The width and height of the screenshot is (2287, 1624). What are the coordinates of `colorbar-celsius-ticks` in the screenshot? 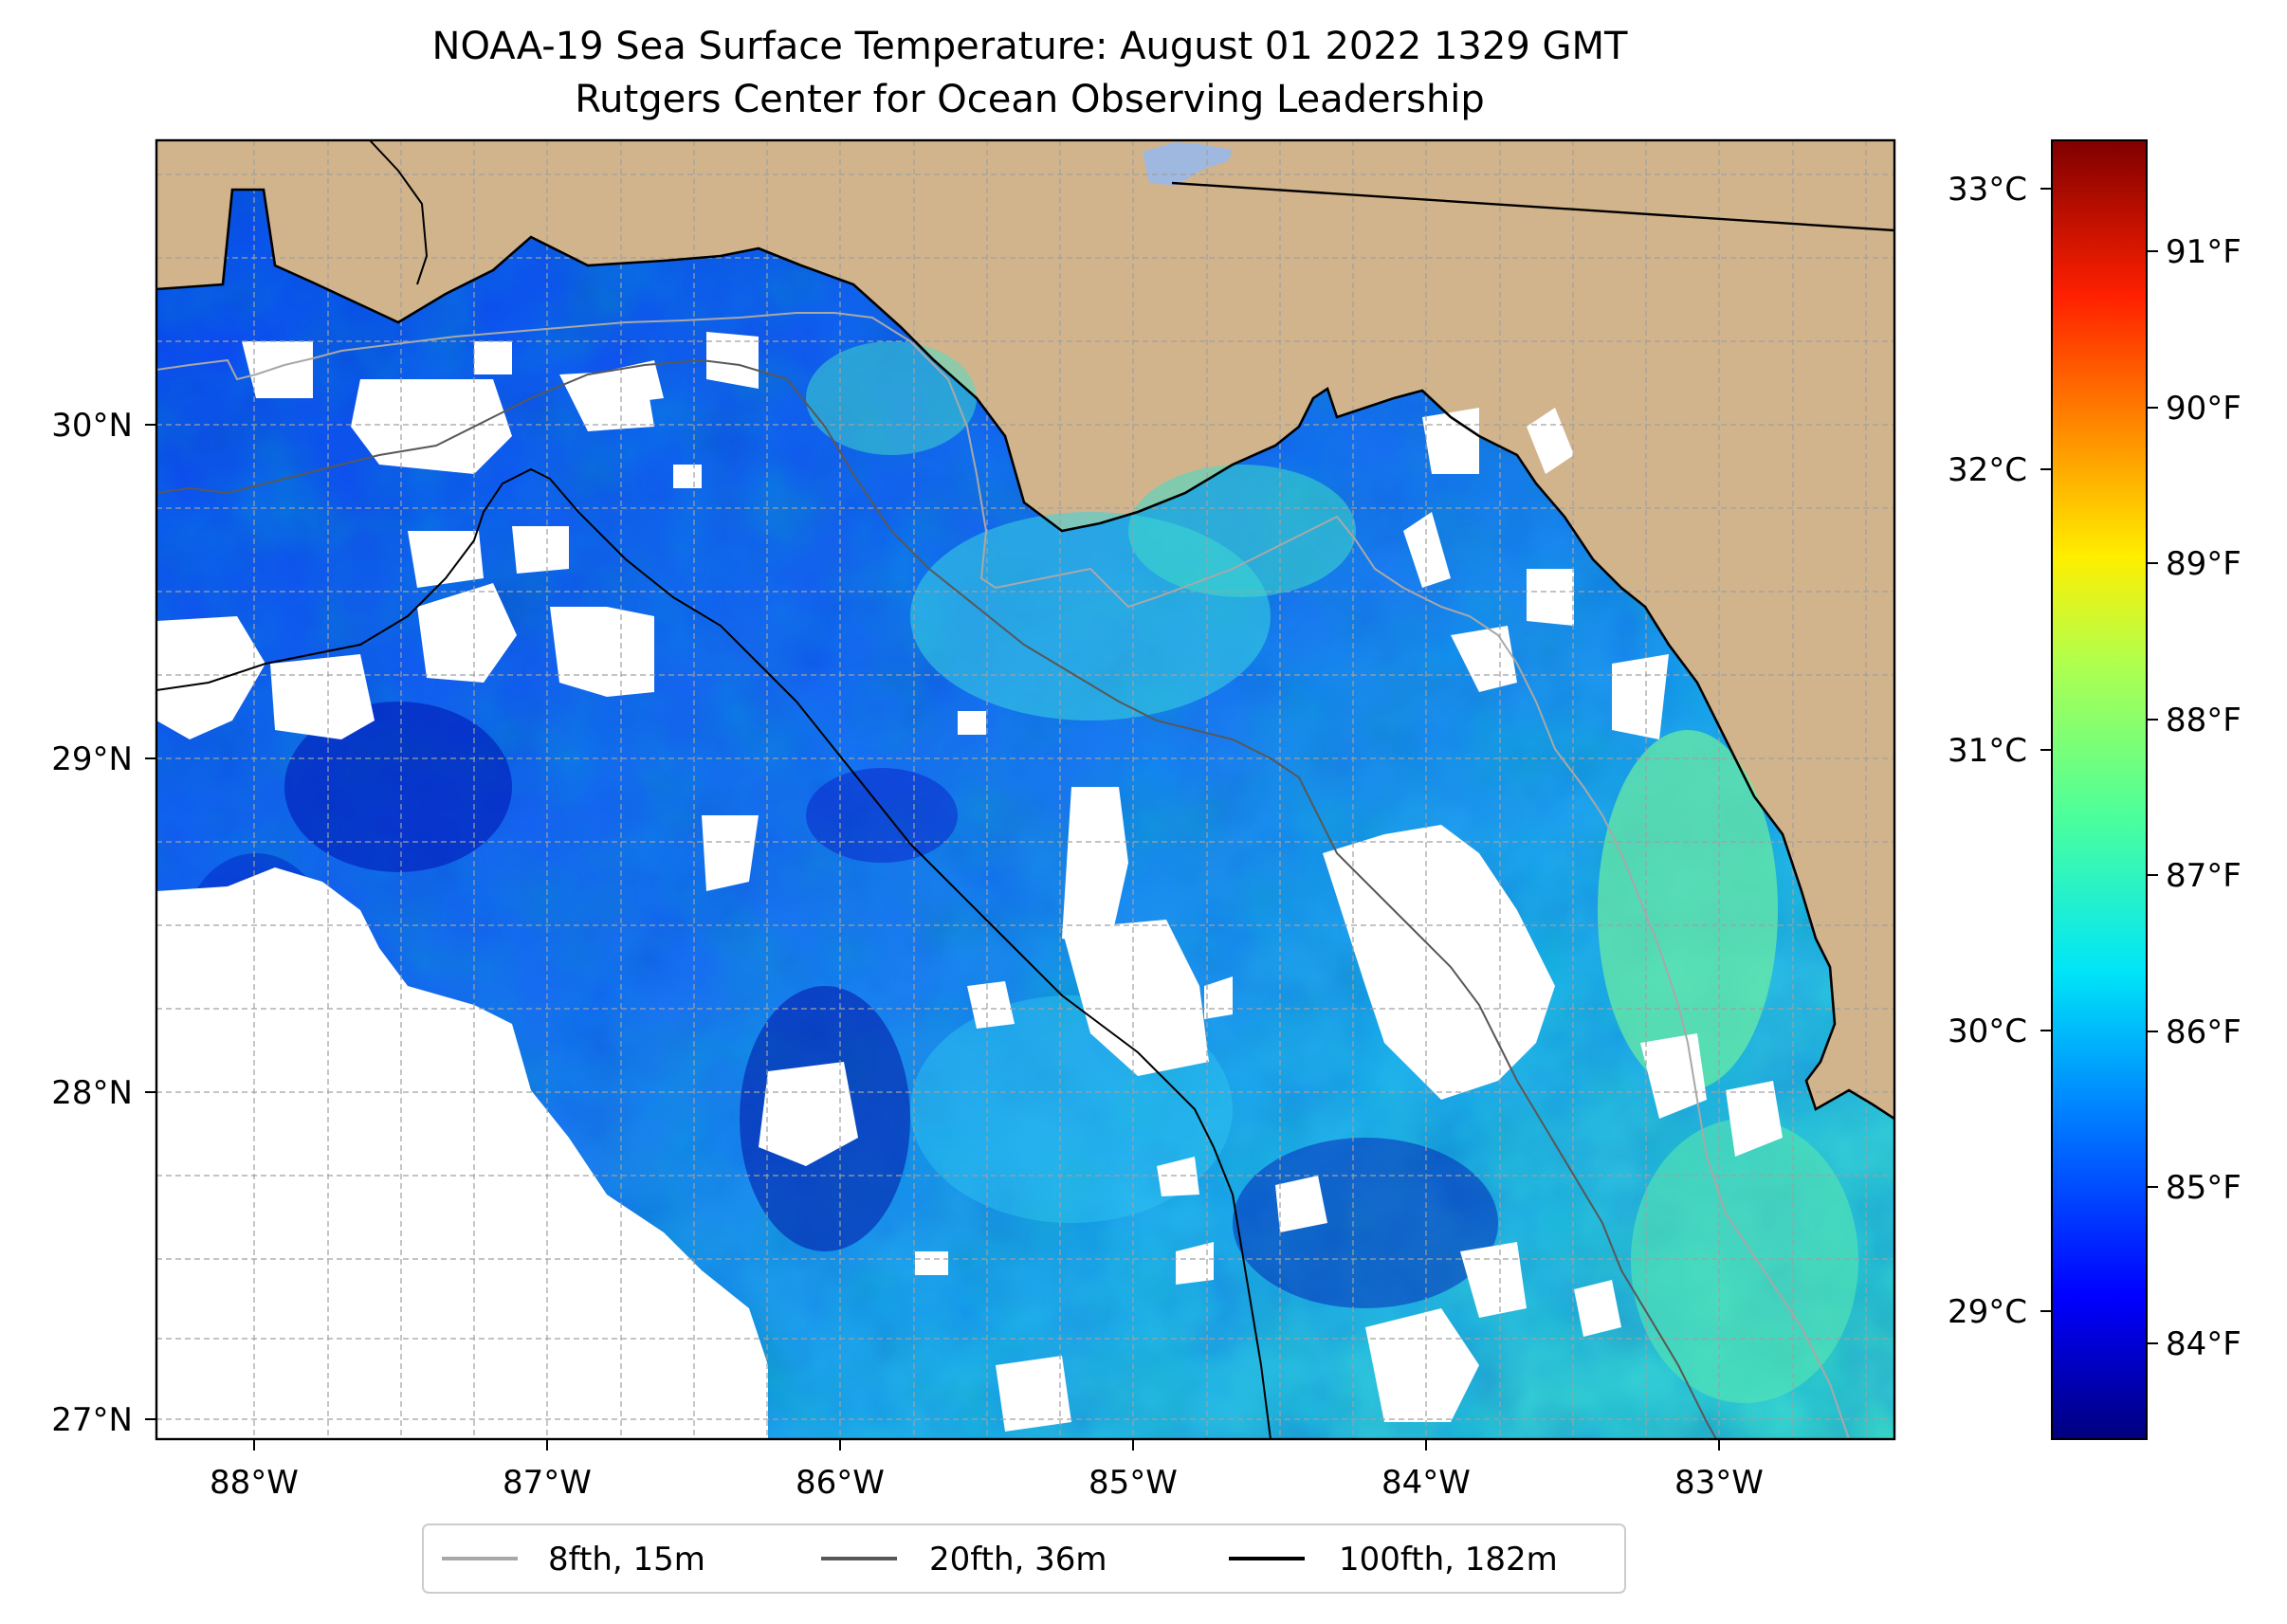 It's located at (2046, 750).